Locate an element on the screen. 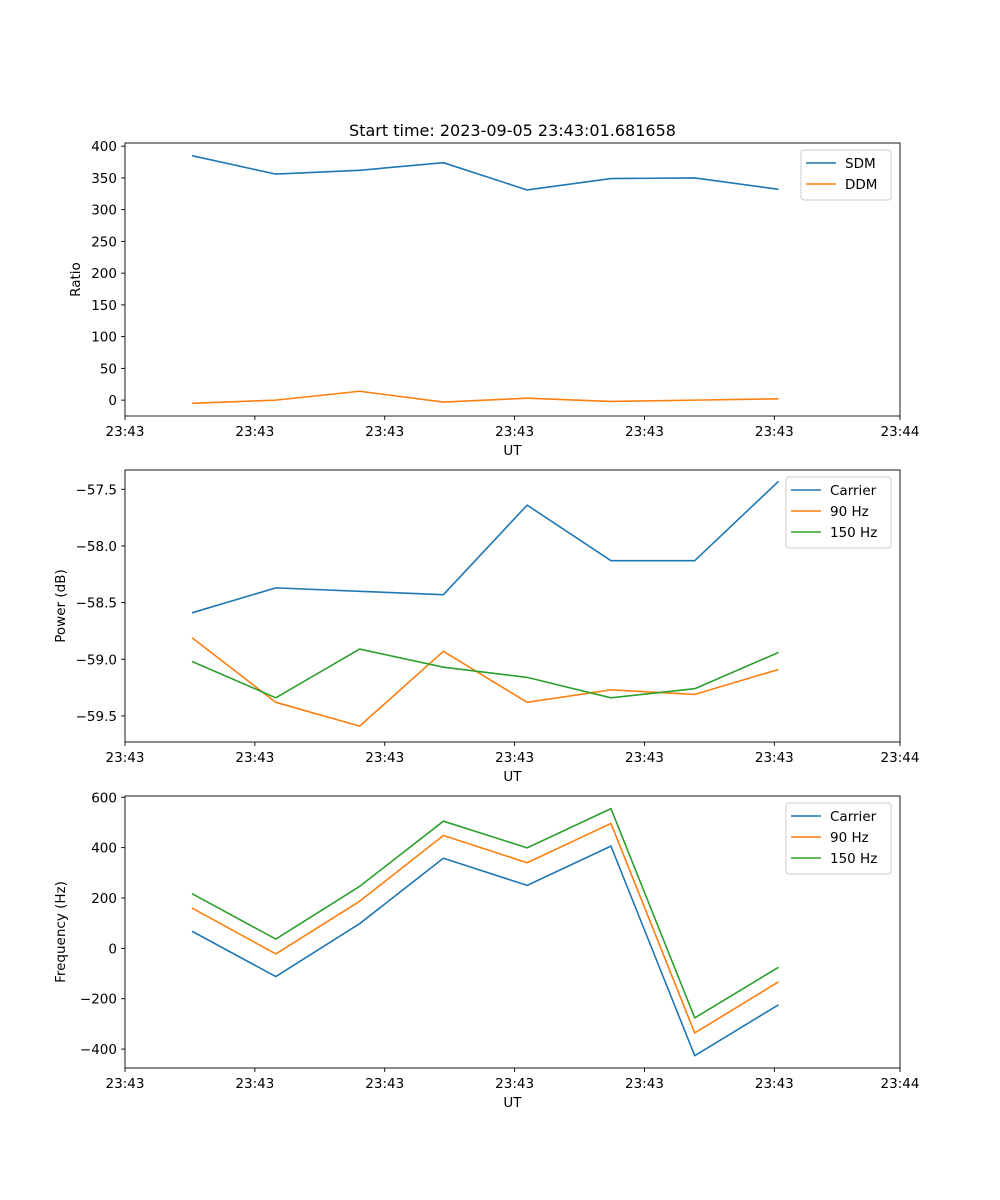  y-axis-label: Ratio is located at coordinates (76, 279).